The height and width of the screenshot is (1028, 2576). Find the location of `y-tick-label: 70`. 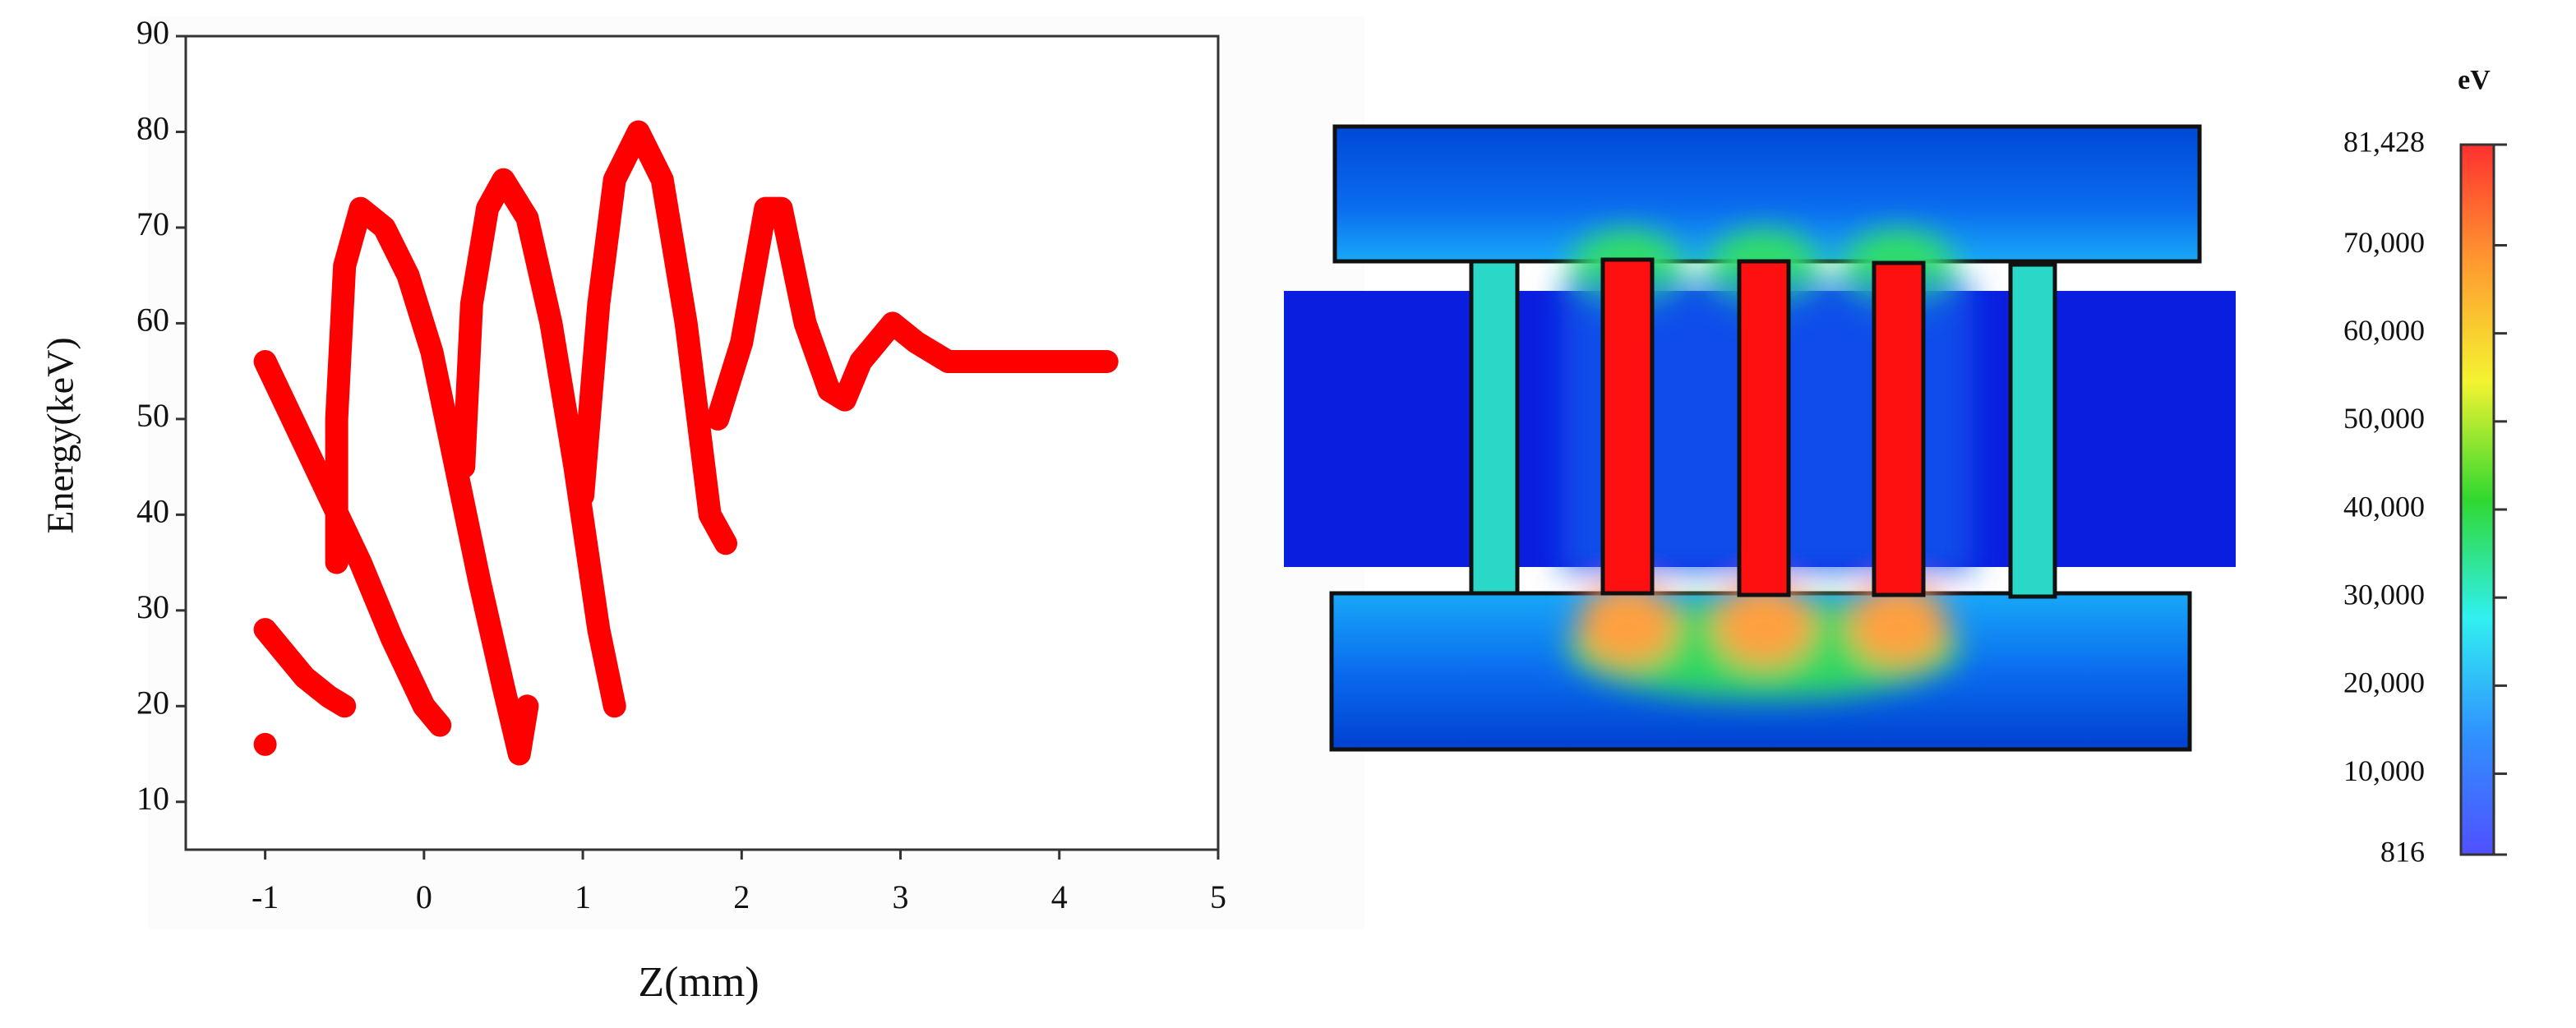

y-tick-label: 70 is located at coordinates (153, 223).